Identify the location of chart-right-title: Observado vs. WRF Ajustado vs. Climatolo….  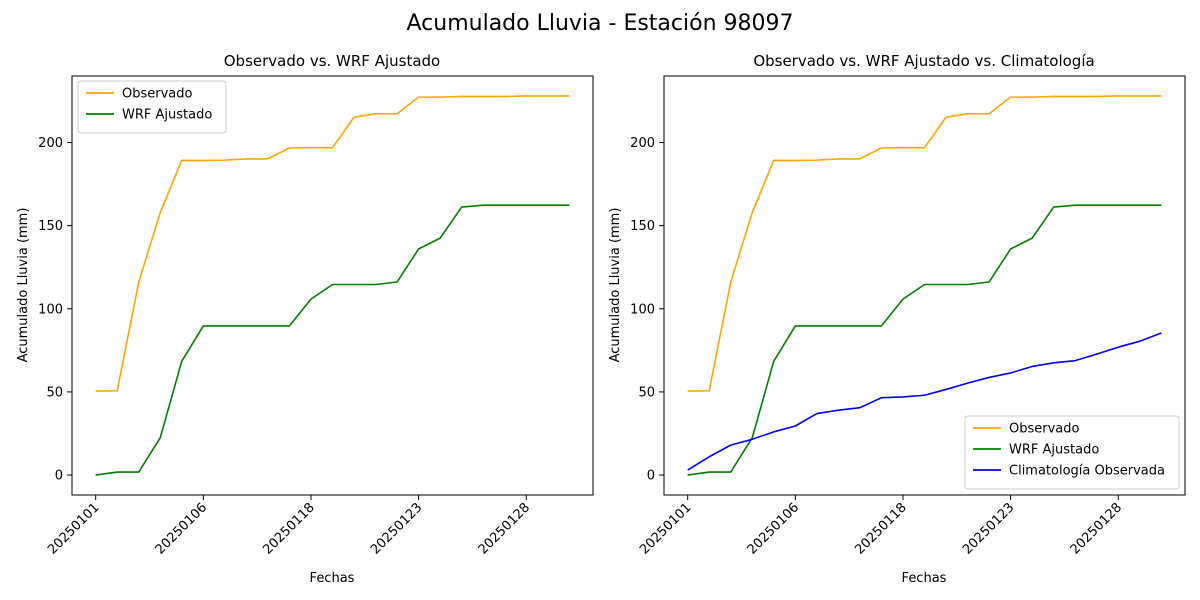
(923, 61).